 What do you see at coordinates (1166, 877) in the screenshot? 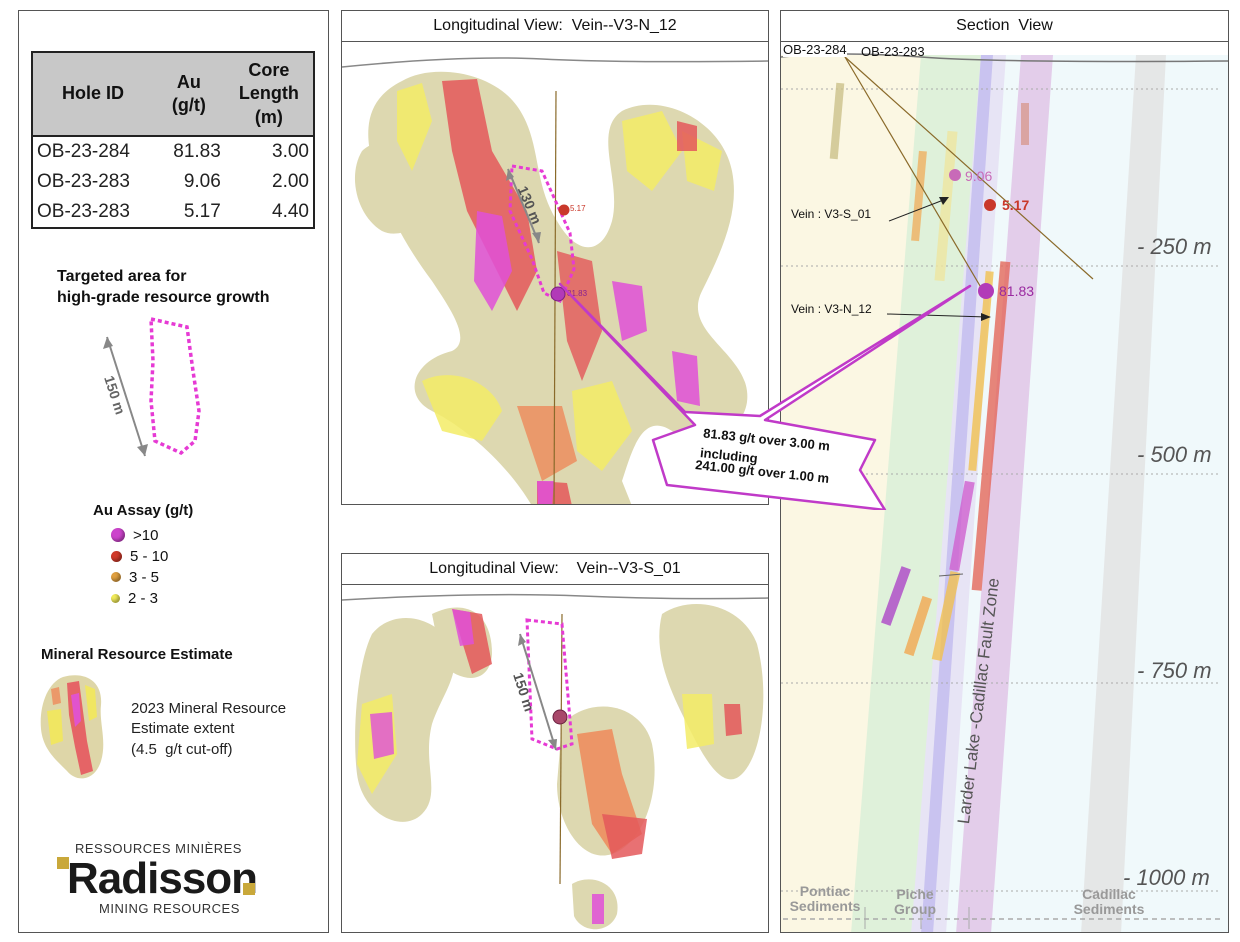
I see `depth-label-1000: - 1000 m` at bounding box center [1166, 877].